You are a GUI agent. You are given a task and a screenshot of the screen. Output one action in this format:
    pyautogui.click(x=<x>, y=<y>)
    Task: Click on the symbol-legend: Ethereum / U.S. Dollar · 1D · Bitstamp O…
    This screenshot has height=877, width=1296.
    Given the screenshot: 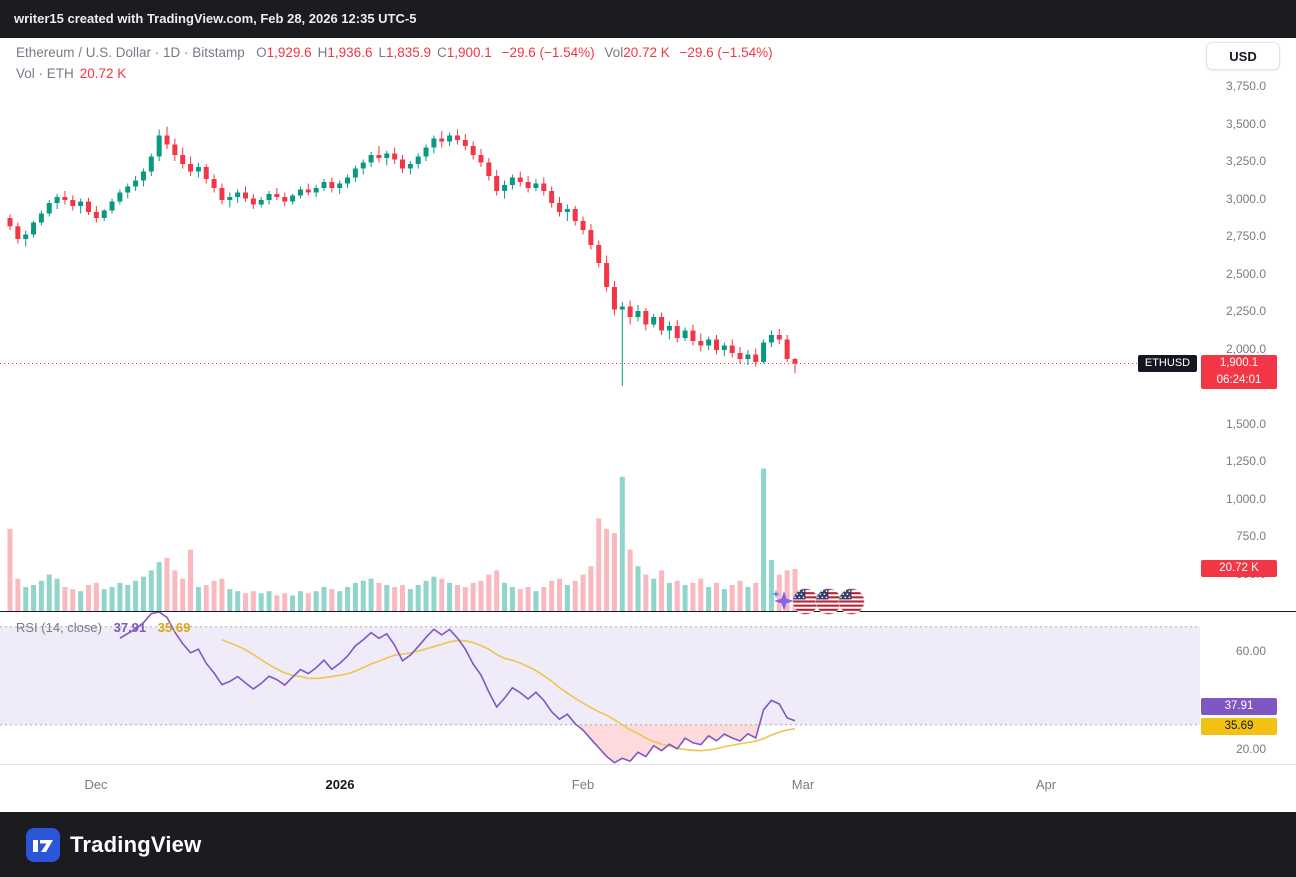 What is the action you would take?
    pyautogui.click(x=397, y=52)
    